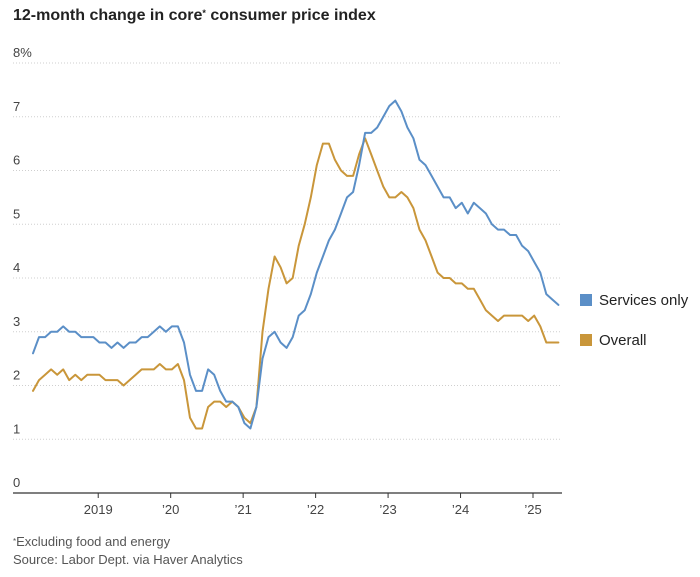  Describe the element at coordinates (586, 300) in the screenshot. I see `legend-swatch-services-only` at that location.